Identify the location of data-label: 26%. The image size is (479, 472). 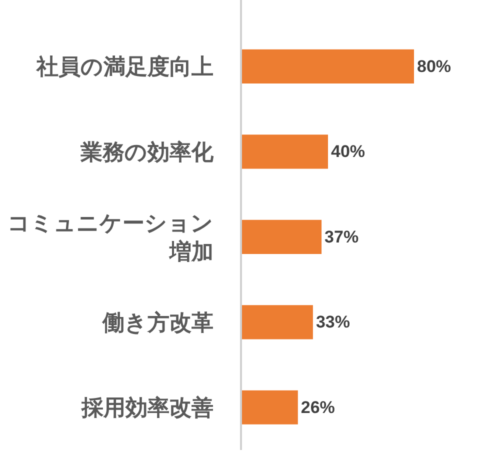
(317, 407).